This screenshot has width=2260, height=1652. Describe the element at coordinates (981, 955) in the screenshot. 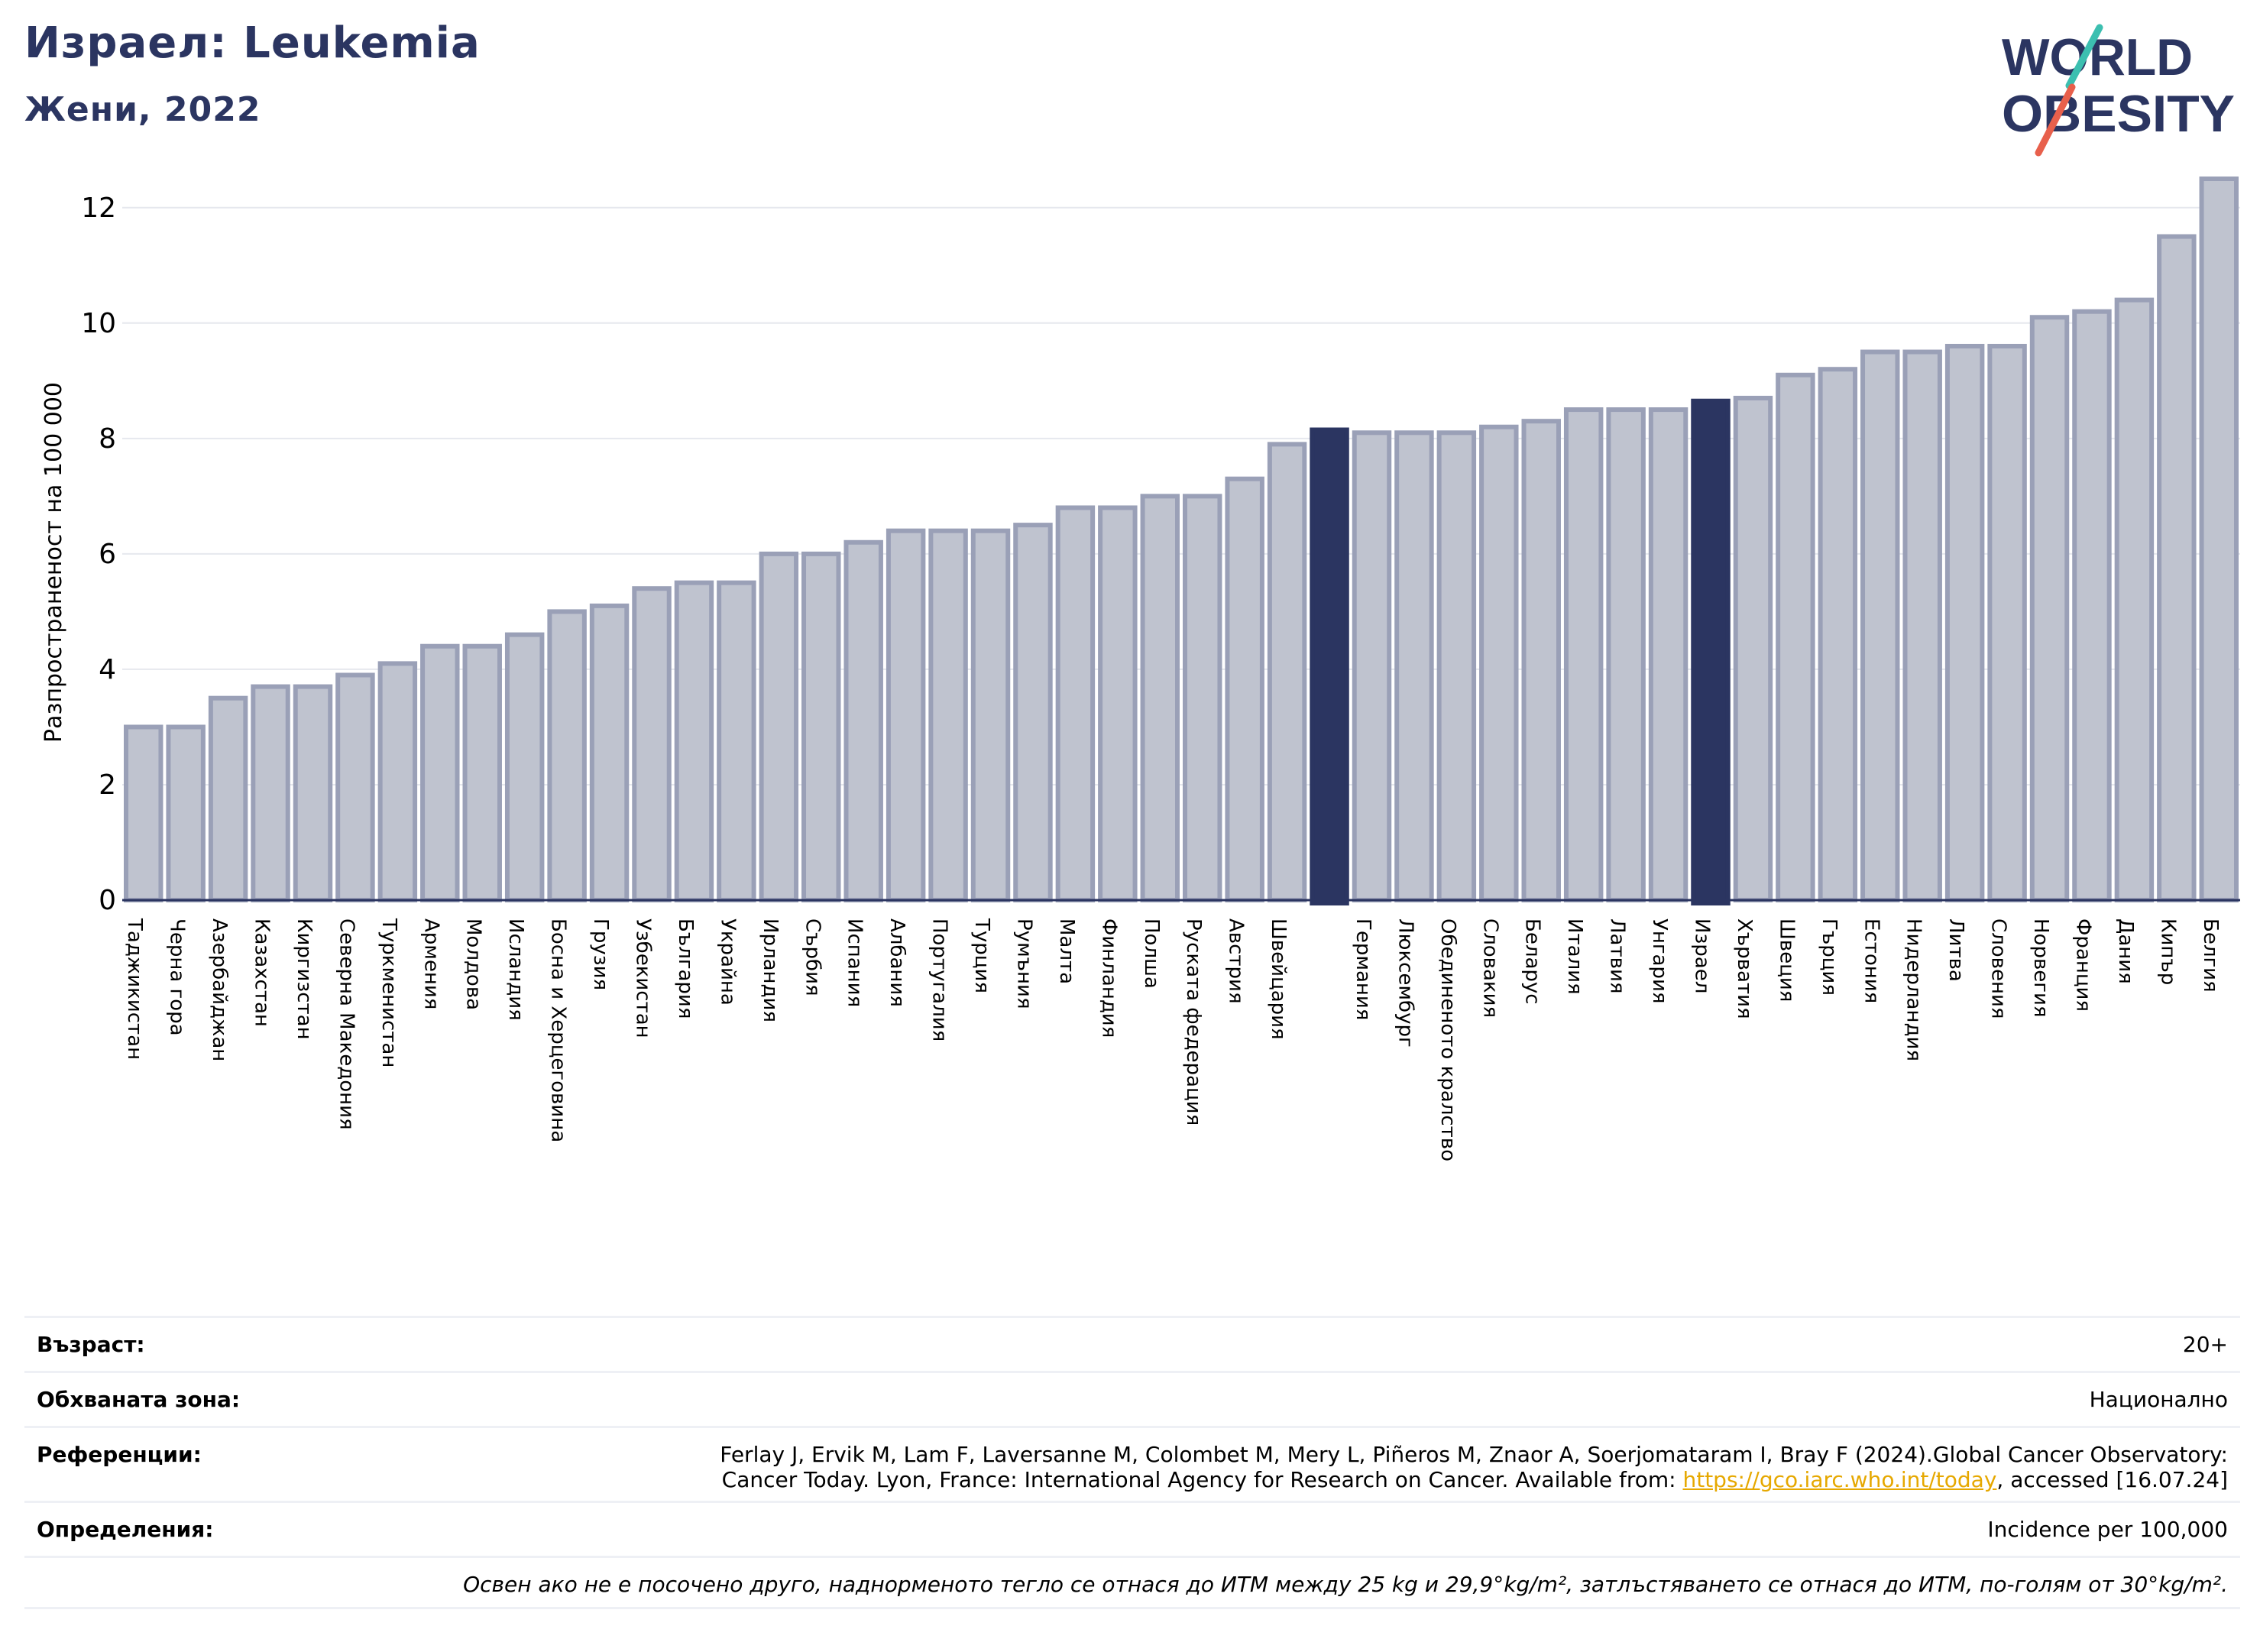

I see `x-tick-label: Турция` at that location.